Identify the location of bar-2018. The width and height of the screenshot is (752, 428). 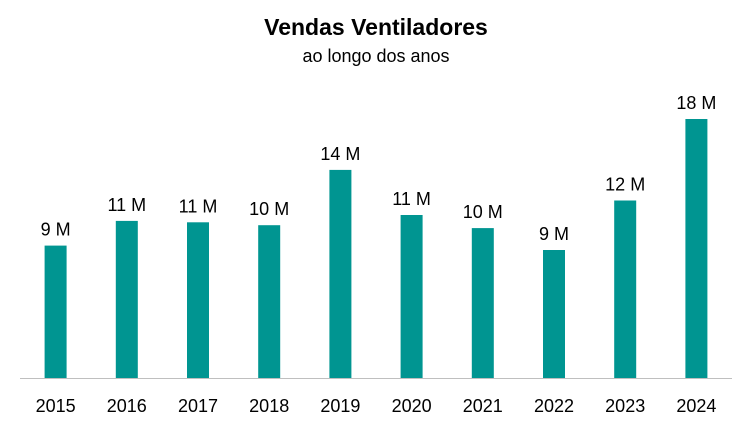
(269, 301).